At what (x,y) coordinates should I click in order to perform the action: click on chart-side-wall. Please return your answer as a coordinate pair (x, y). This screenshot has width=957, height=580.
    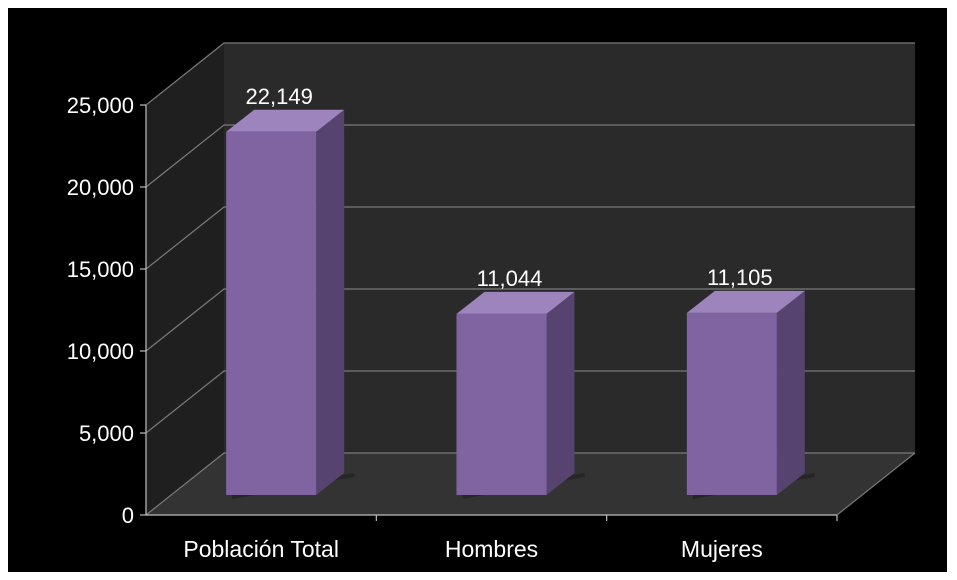
    Looking at the image, I should click on (185, 279).